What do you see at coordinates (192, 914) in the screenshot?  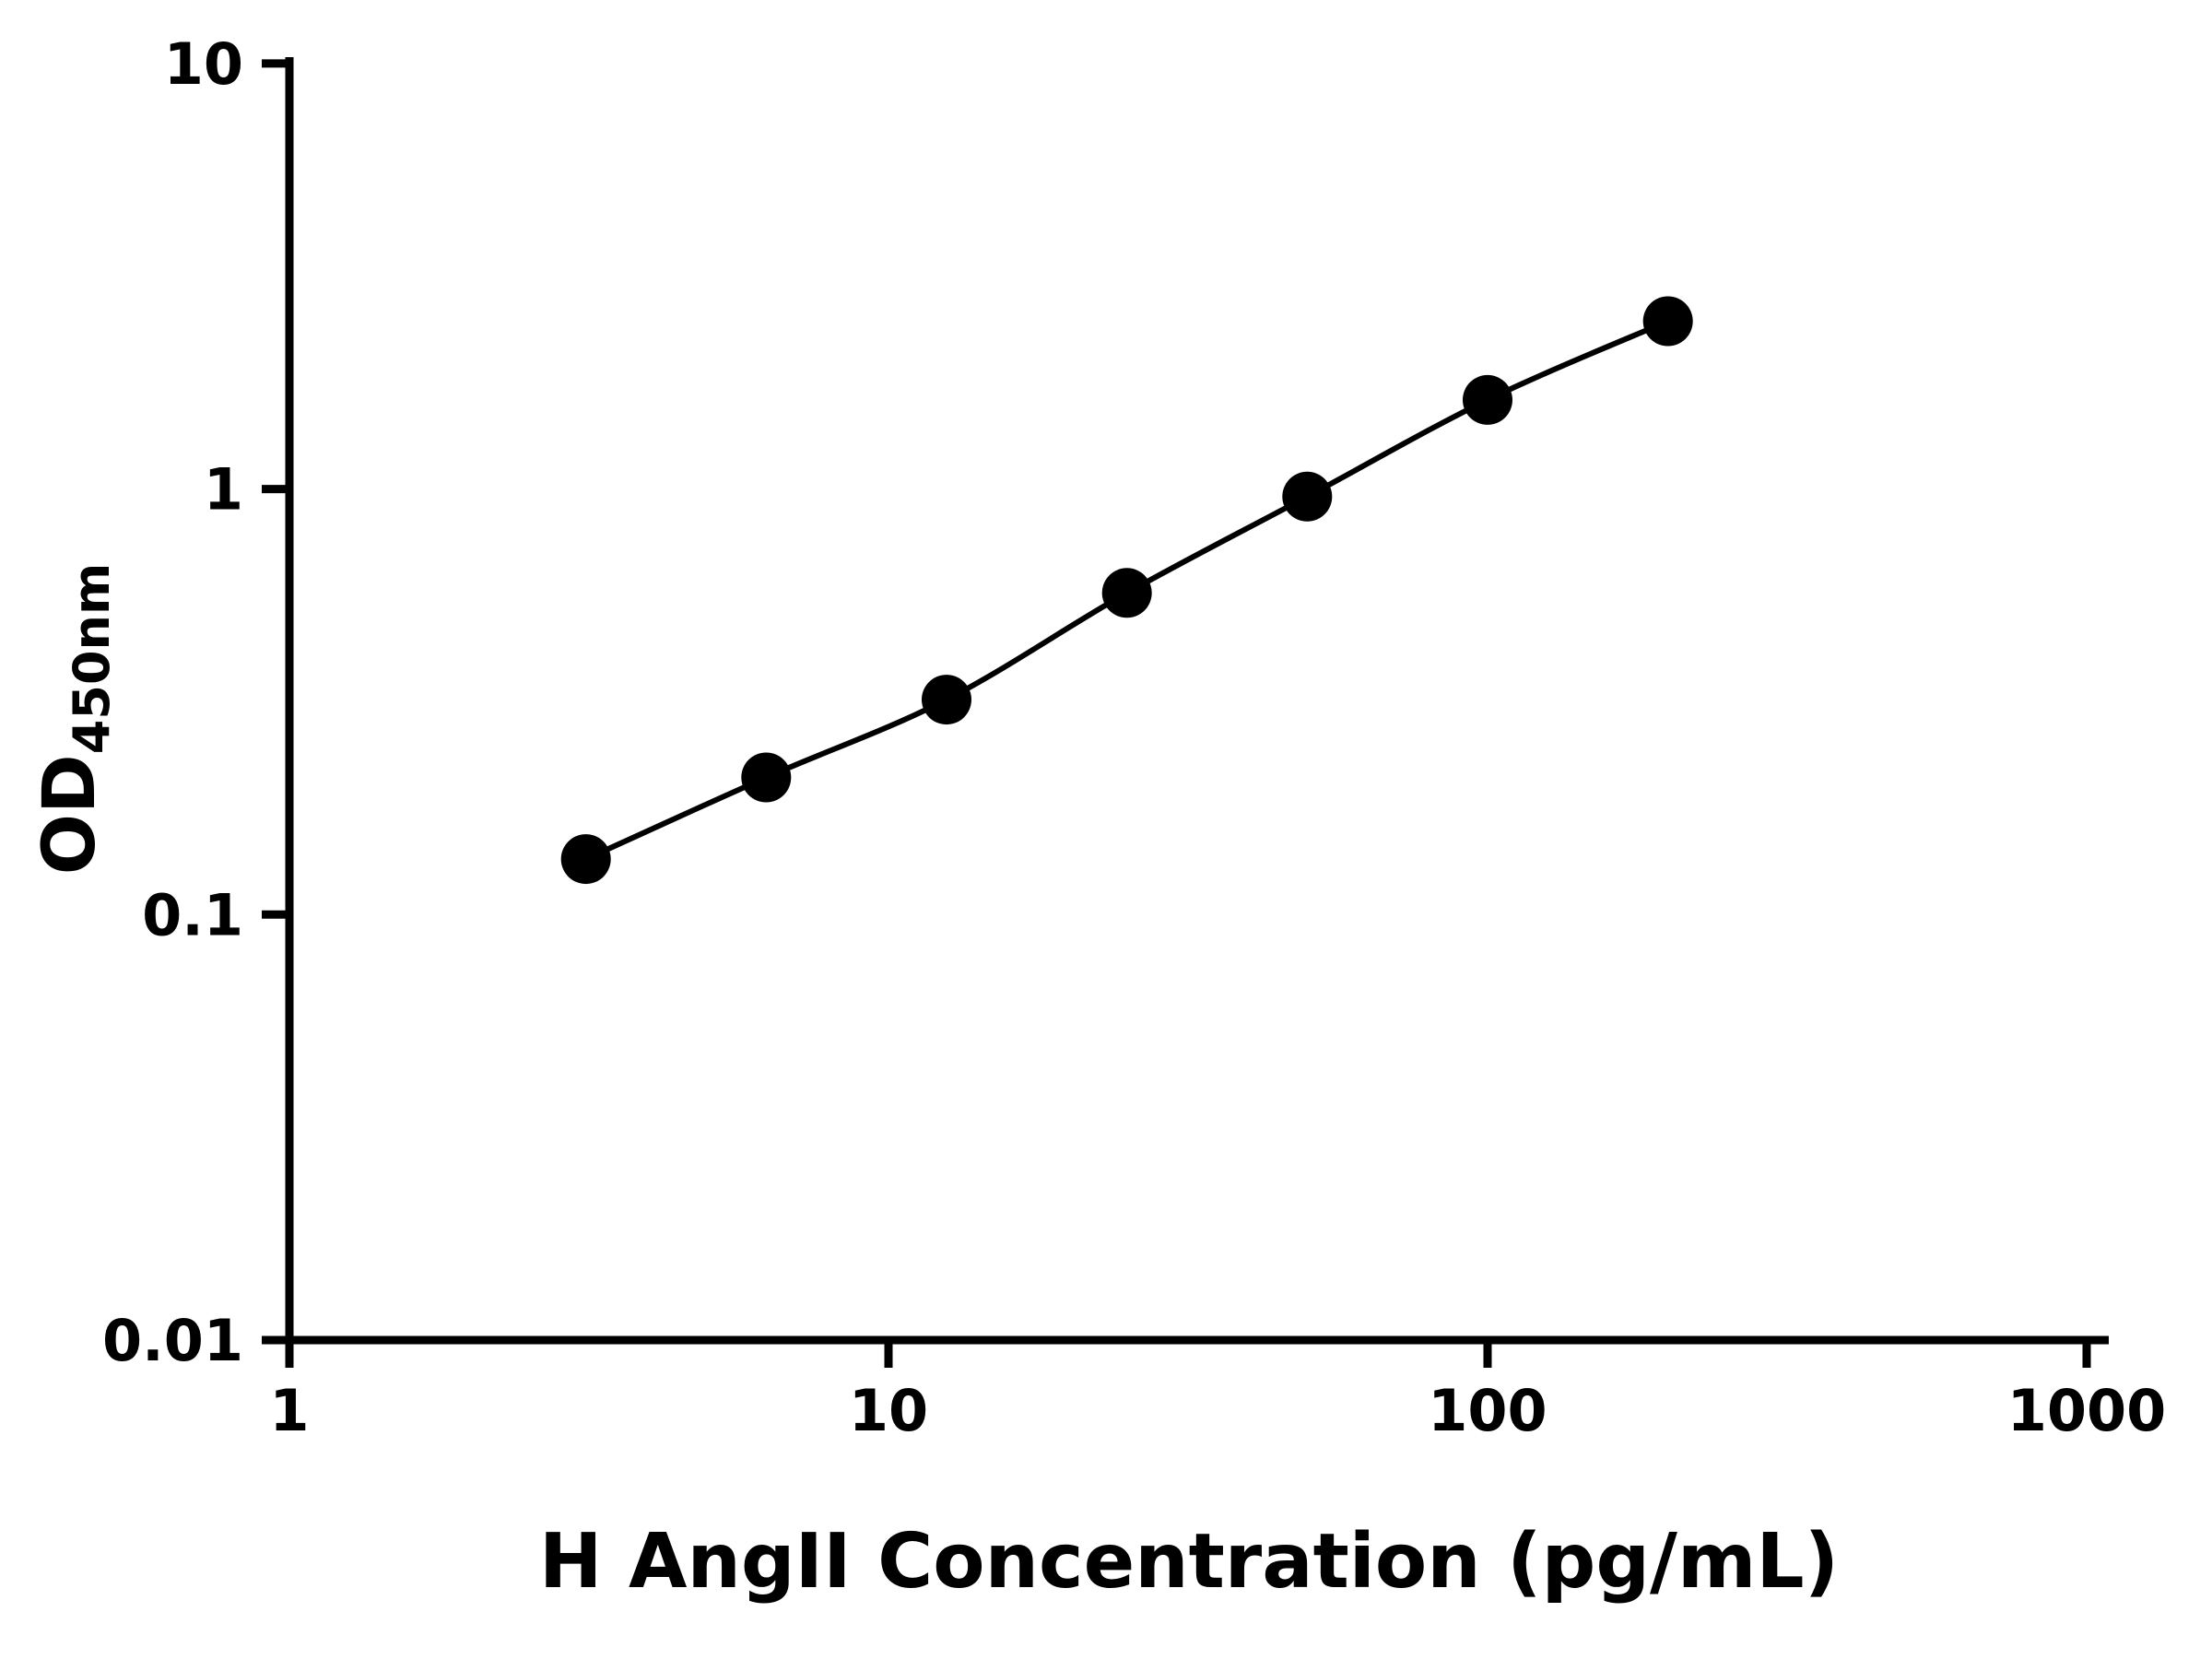 I see `y-tick-label: 0.1` at bounding box center [192, 914].